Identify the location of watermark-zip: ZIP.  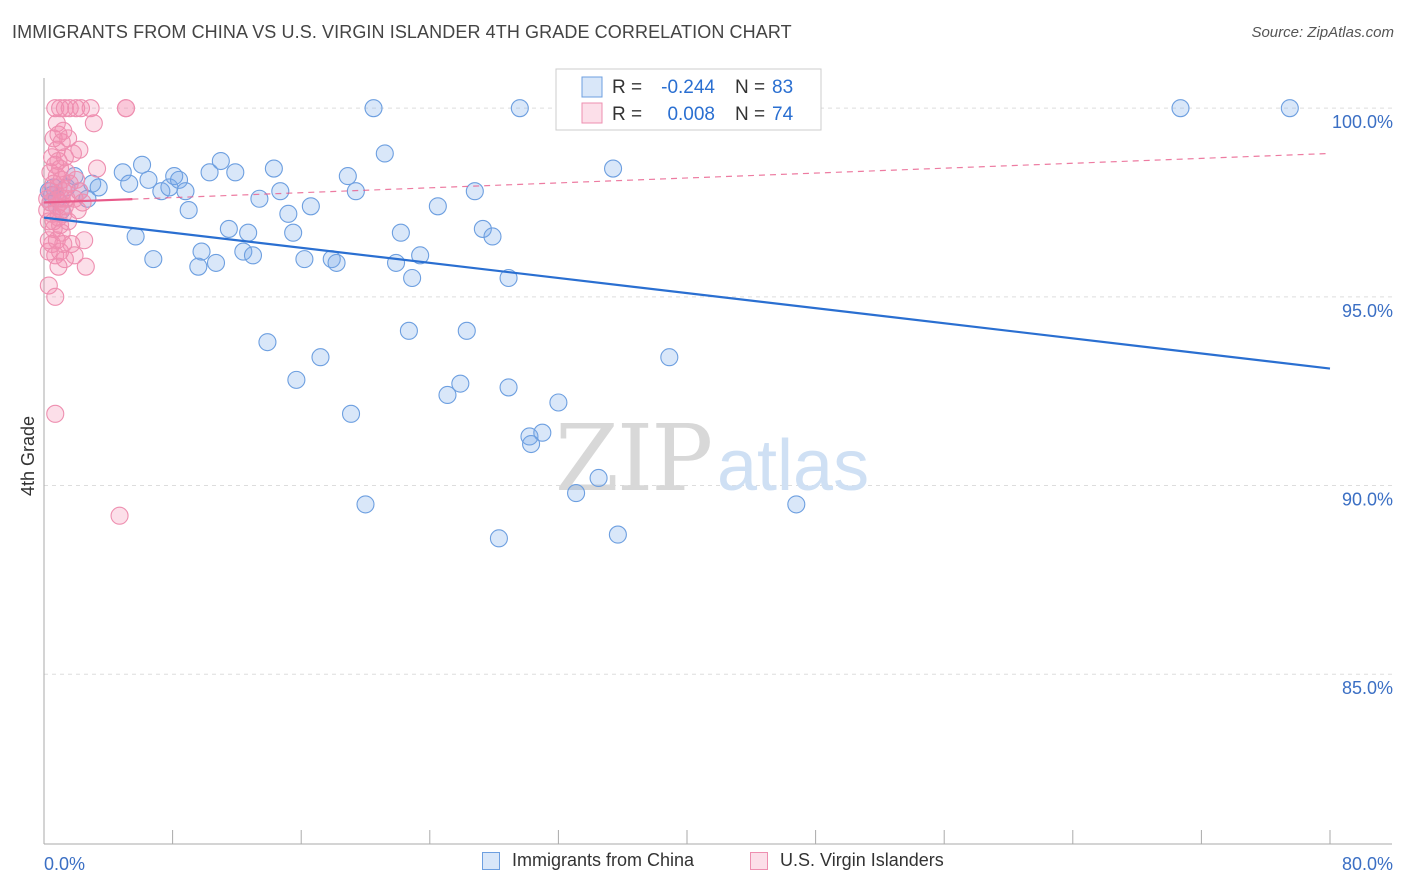
(633, 458).